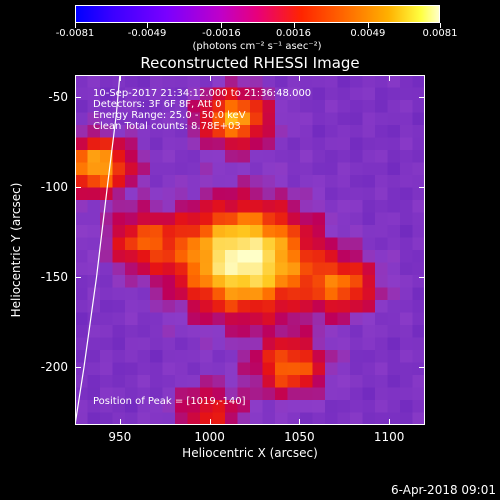  I want to click on info-time-range: 10-Sep-2017 21:34:12.000 to 21:36:48.000, so click(202, 93).